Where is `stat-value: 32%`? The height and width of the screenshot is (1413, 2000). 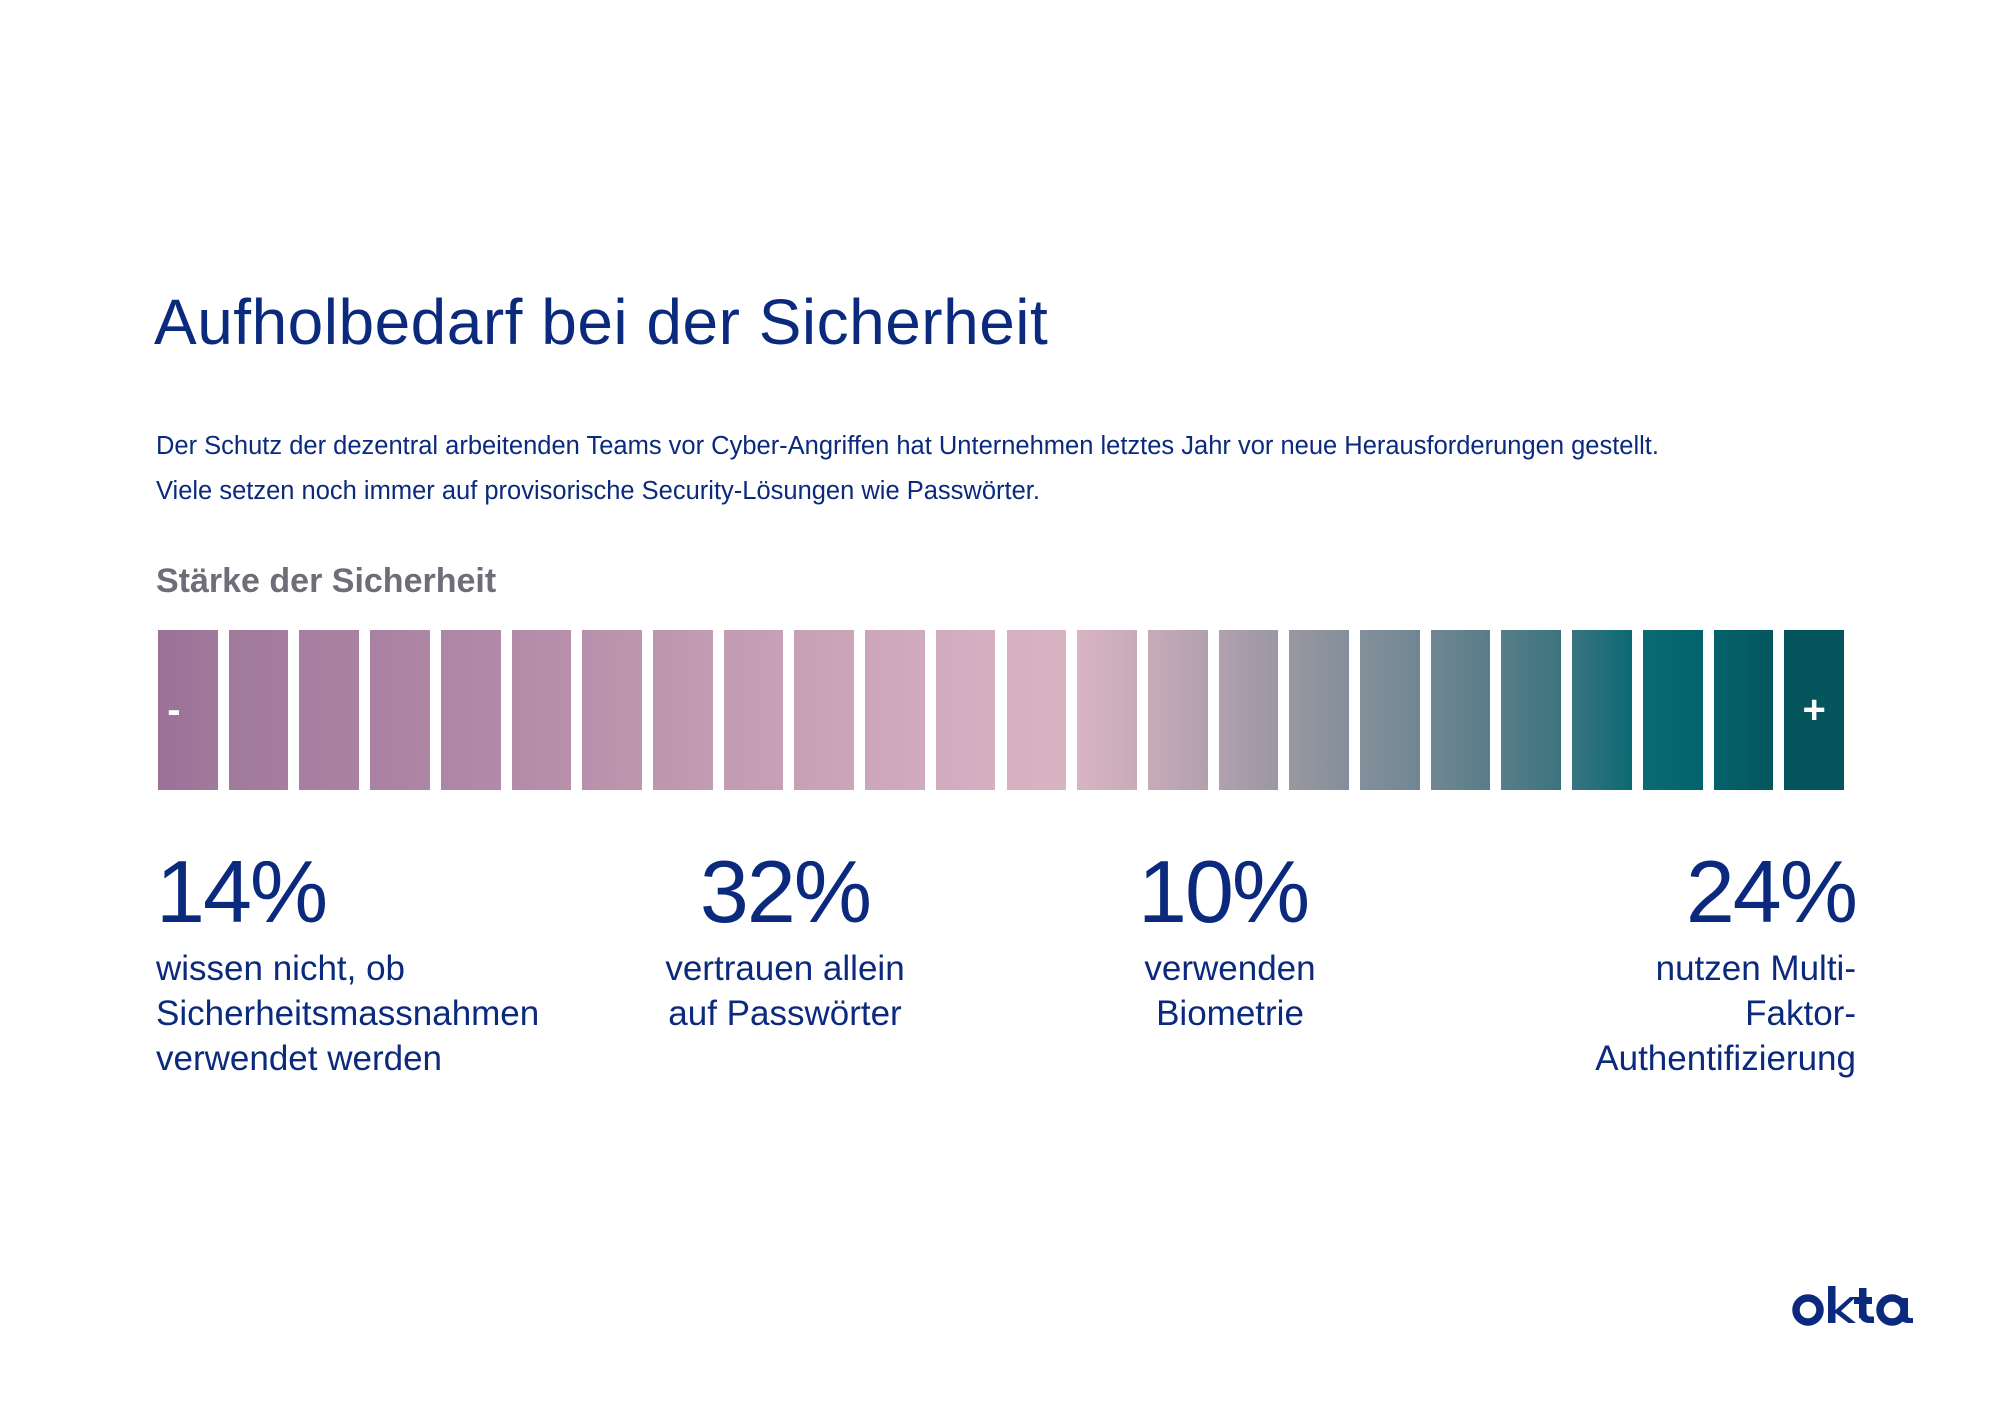
stat-value: 32% is located at coordinates (785, 891).